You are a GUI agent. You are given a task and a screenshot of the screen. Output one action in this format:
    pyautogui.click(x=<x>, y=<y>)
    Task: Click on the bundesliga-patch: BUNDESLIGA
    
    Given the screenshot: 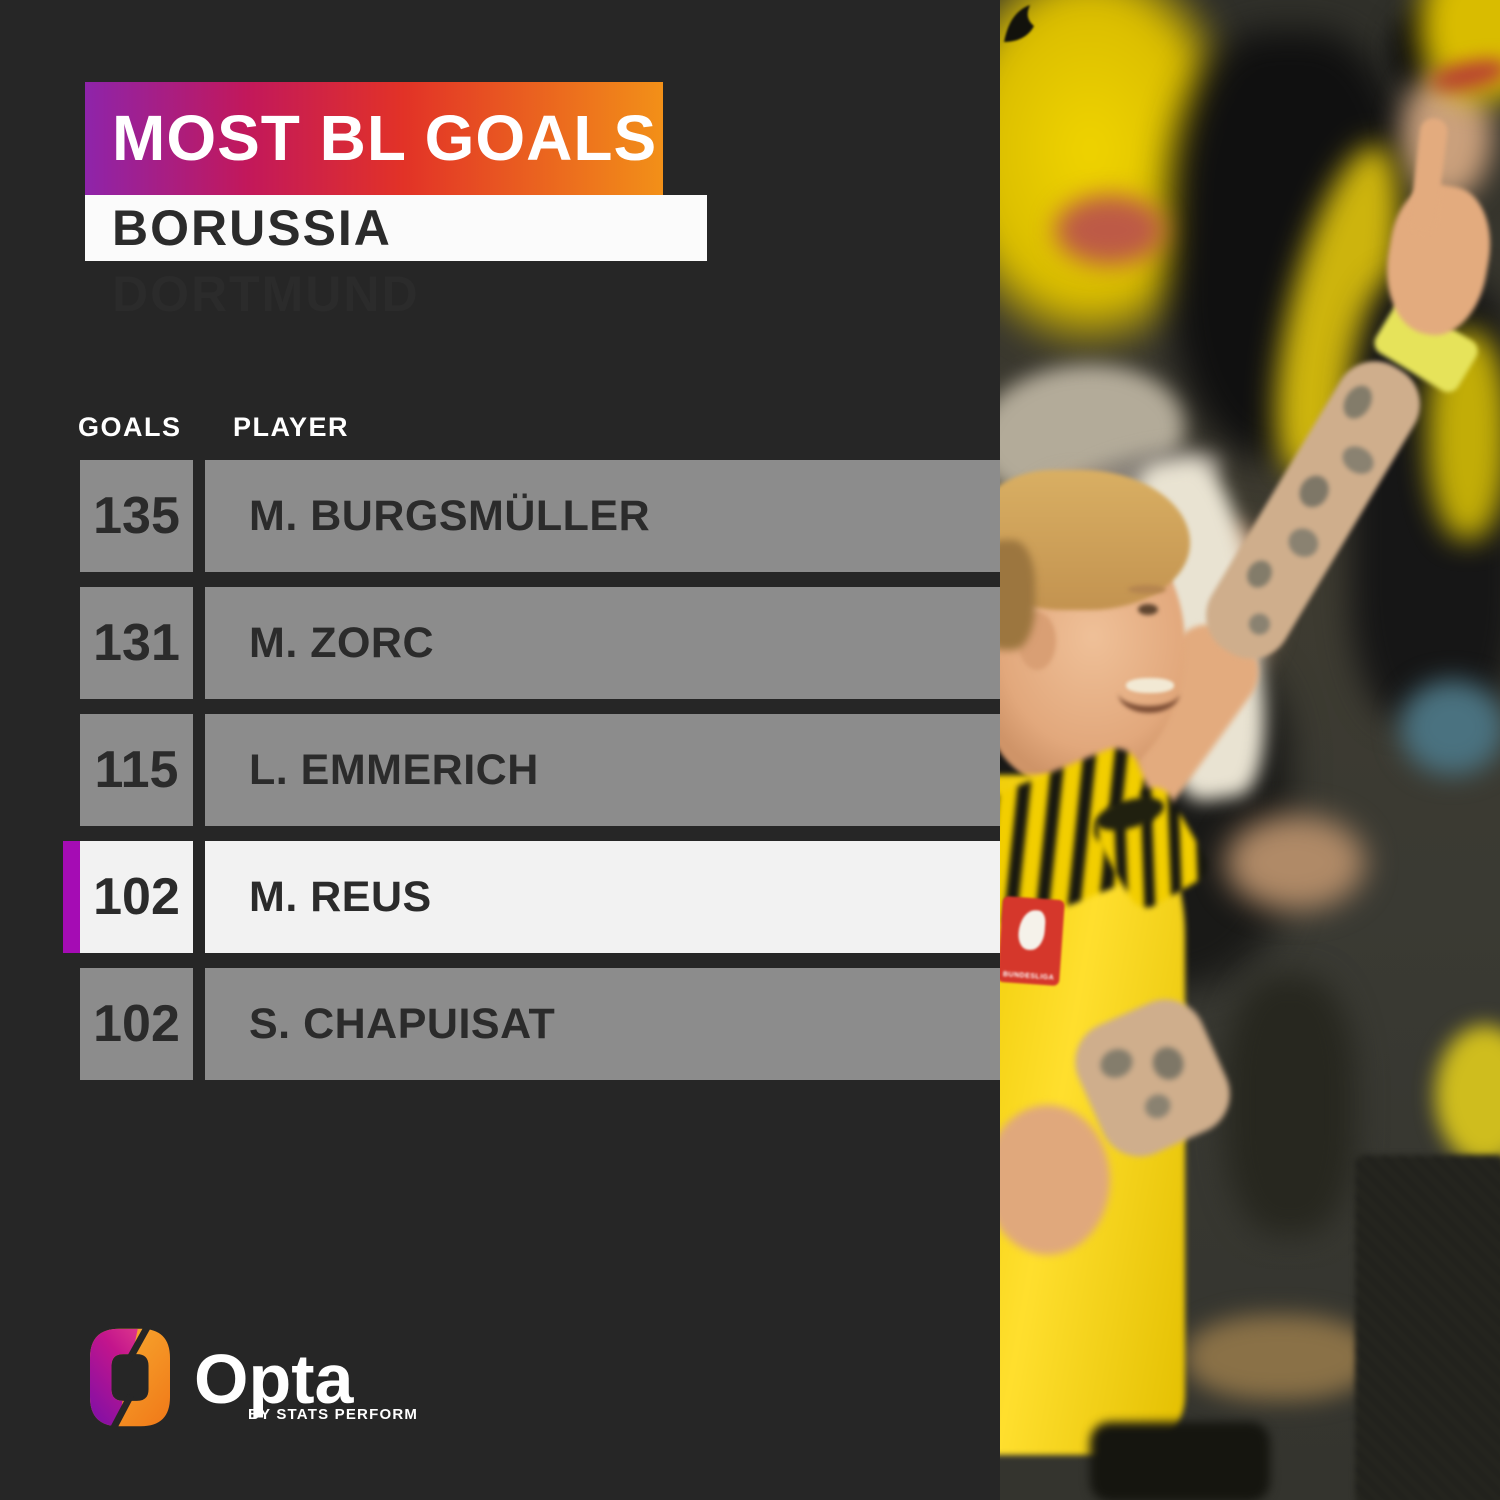 What is the action you would take?
    pyautogui.click(x=1032, y=941)
    